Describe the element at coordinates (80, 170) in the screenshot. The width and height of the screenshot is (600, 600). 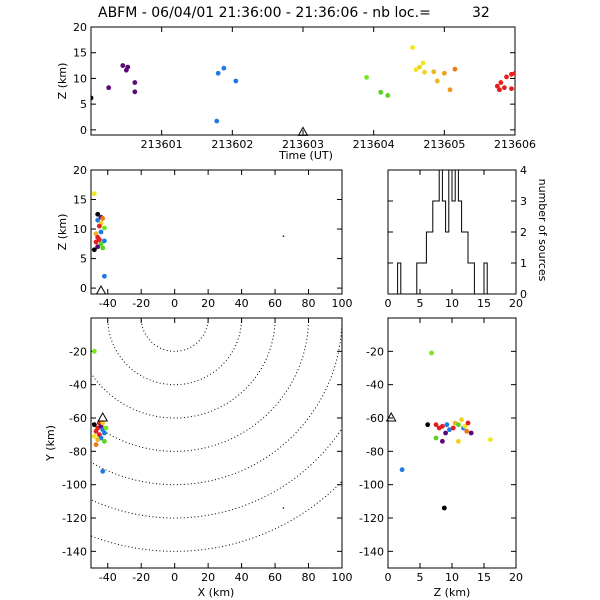
I see `y-tick-label: 20` at that location.